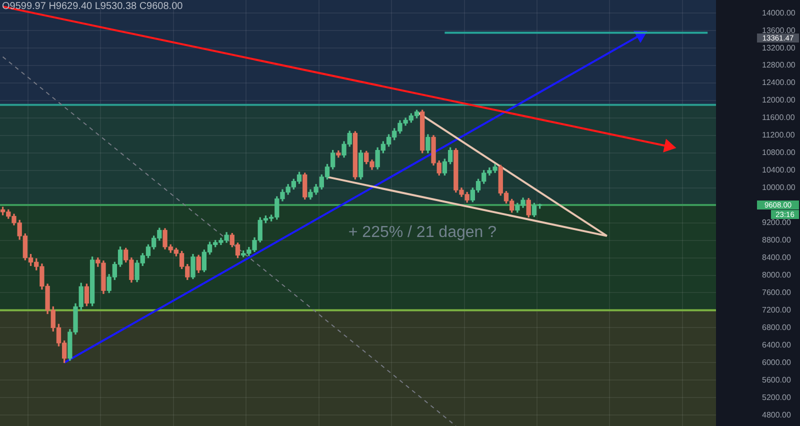 The width and height of the screenshot is (800, 426). I want to click on annotation: O9599.97 H9629.40 L9530.38 C9608.00, so click(93, 6).